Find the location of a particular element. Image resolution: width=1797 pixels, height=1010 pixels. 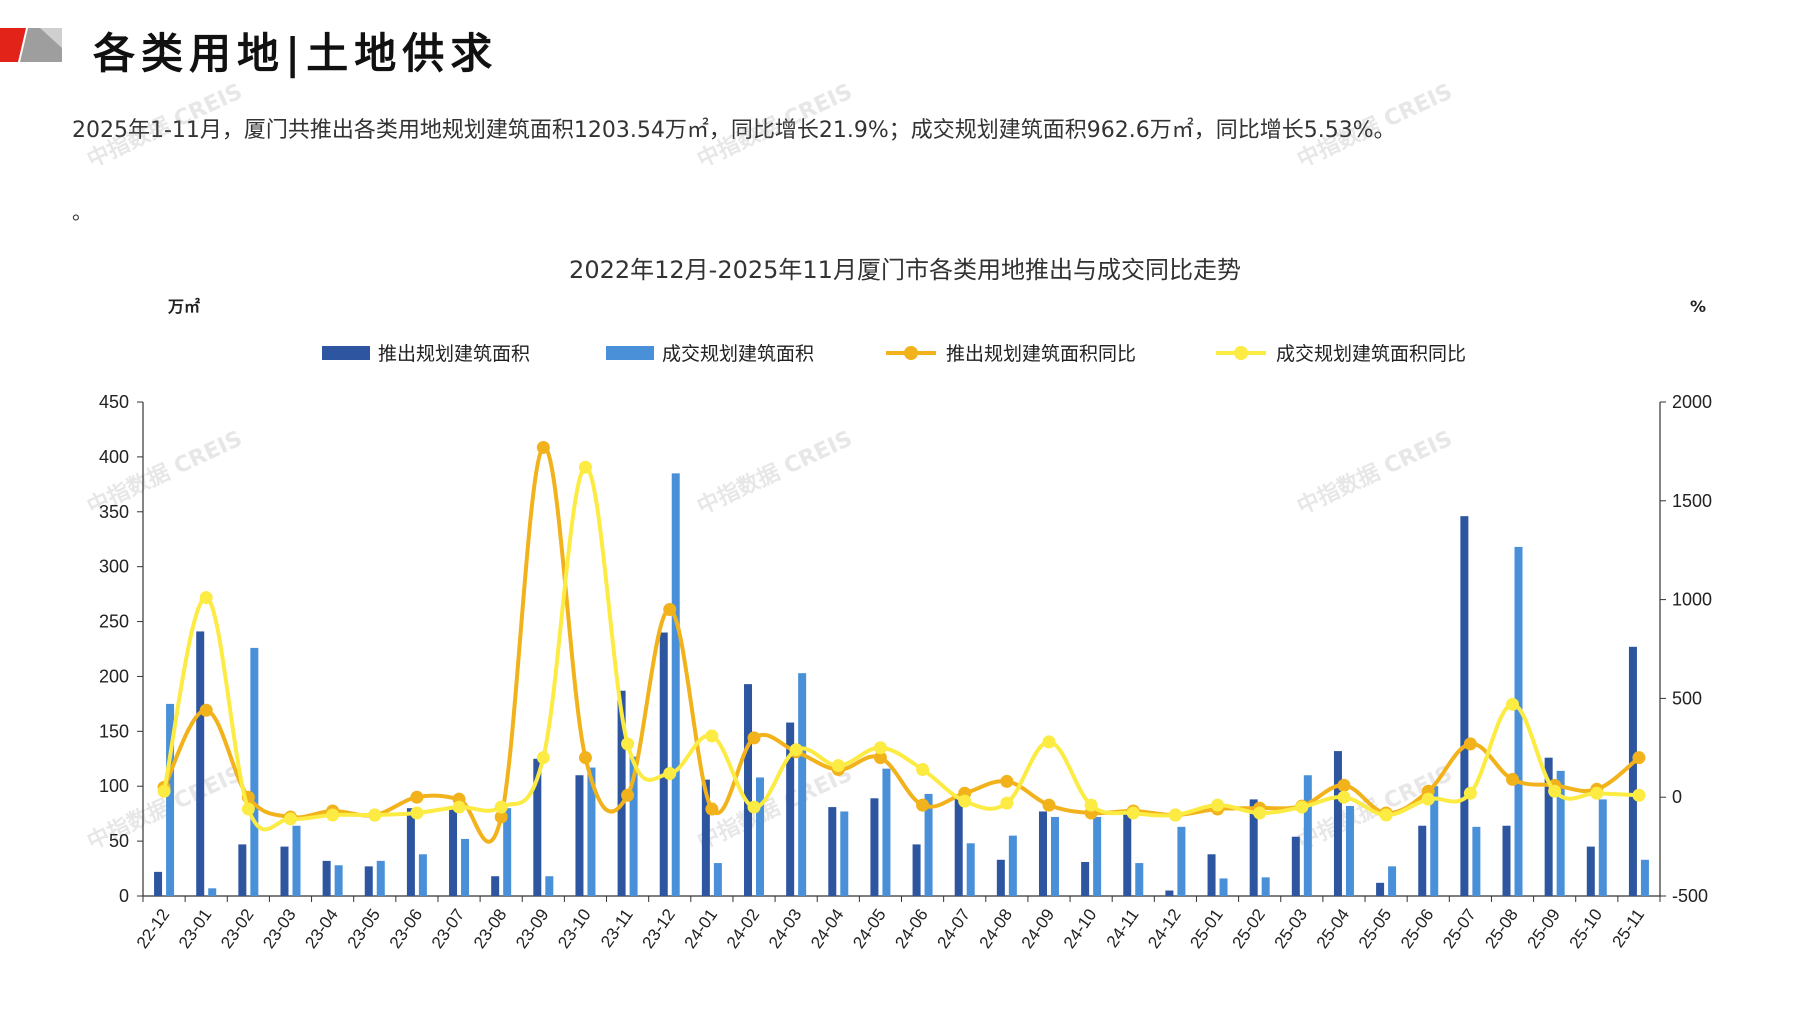

left-tick-label: 250 is located at coordinates (114, 622).